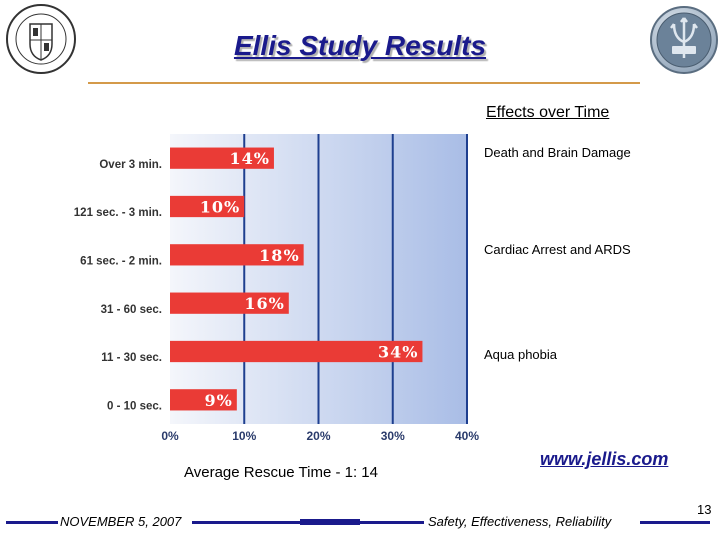  What do you see at coordinates (281, 472) in the screenshot?
I see `average-rescue-time: Average Rescue Time - 1: 14` at bounding box center [281, 472].